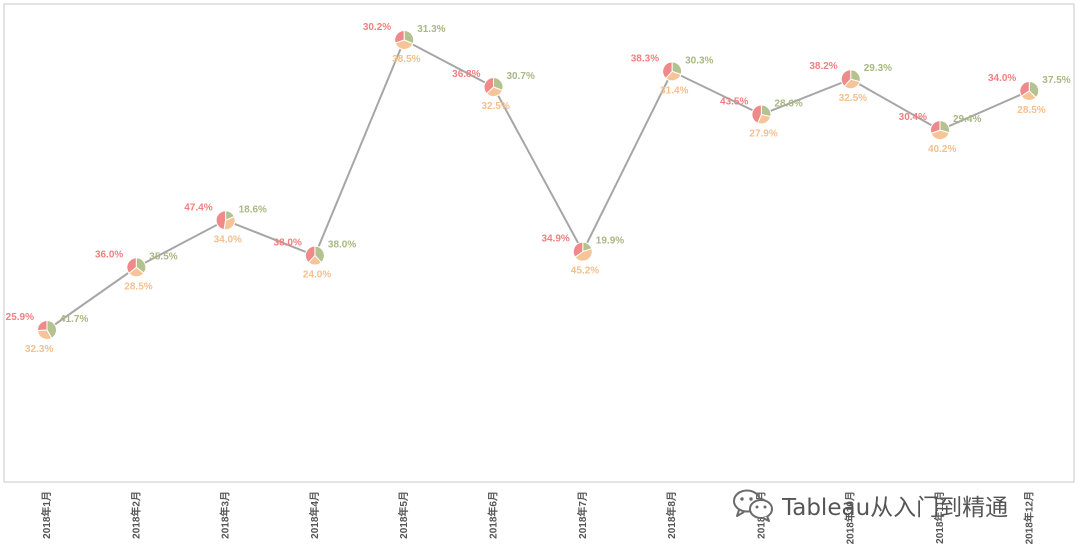  I want to click on data-label: 24.0%, so click(317, 275).